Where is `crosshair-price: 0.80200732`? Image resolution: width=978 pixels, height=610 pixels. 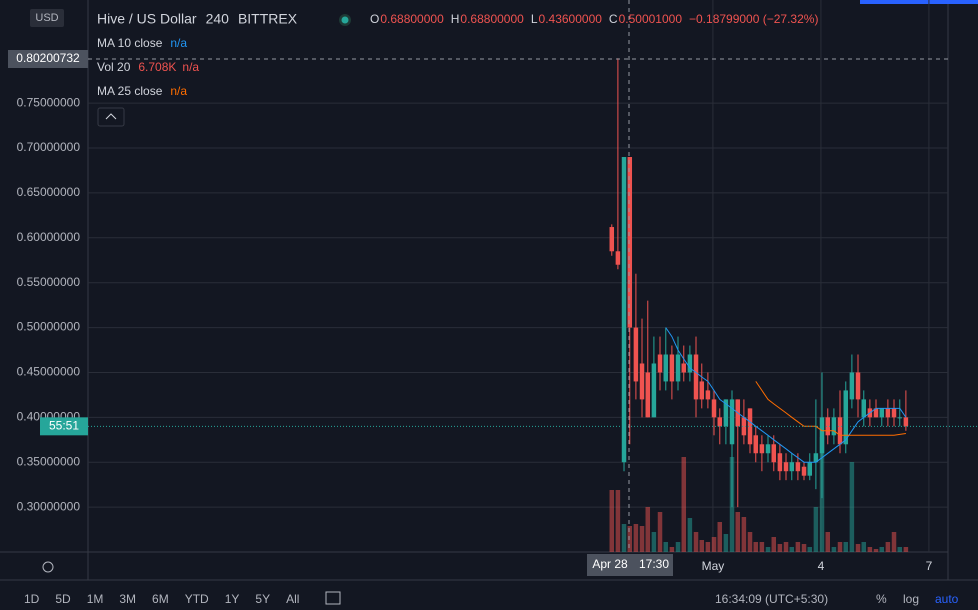 crosshair-price: 0.80200732 is located at coordinates (48, 58).